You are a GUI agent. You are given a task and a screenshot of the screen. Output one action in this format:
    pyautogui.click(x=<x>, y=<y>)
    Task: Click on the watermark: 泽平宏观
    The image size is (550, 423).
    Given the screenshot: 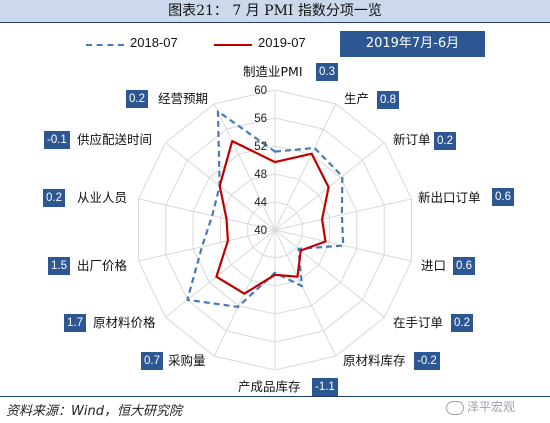 What is the action you would take?
    pyautogui.click(x=480, y=406)
    